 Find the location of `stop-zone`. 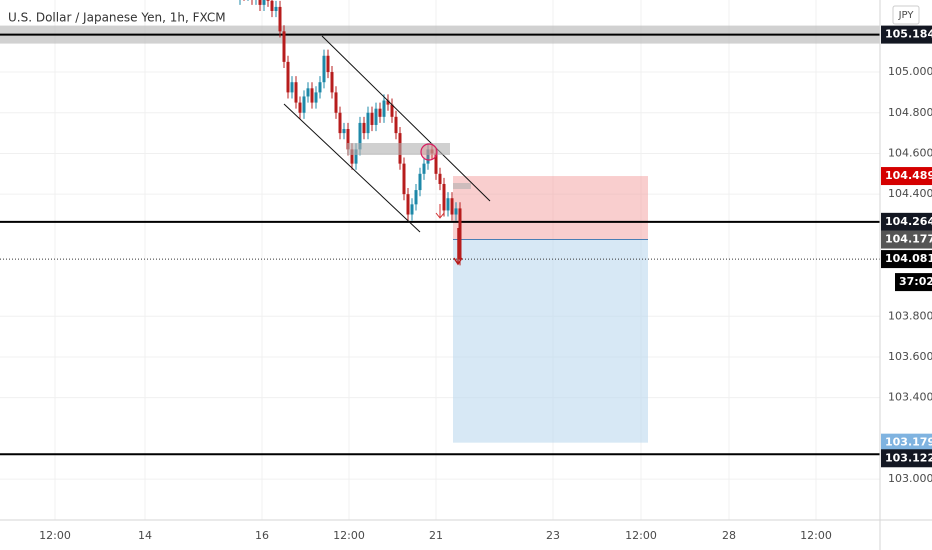

stop-zone is located at coordinates (550, 208).